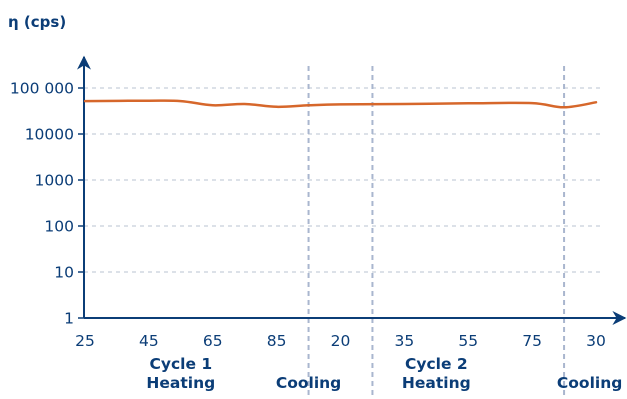  What do you see at coordinates (468, 341) in the screenshot?
I see `x-tick-label: 55` at bounding box center [468, 341].